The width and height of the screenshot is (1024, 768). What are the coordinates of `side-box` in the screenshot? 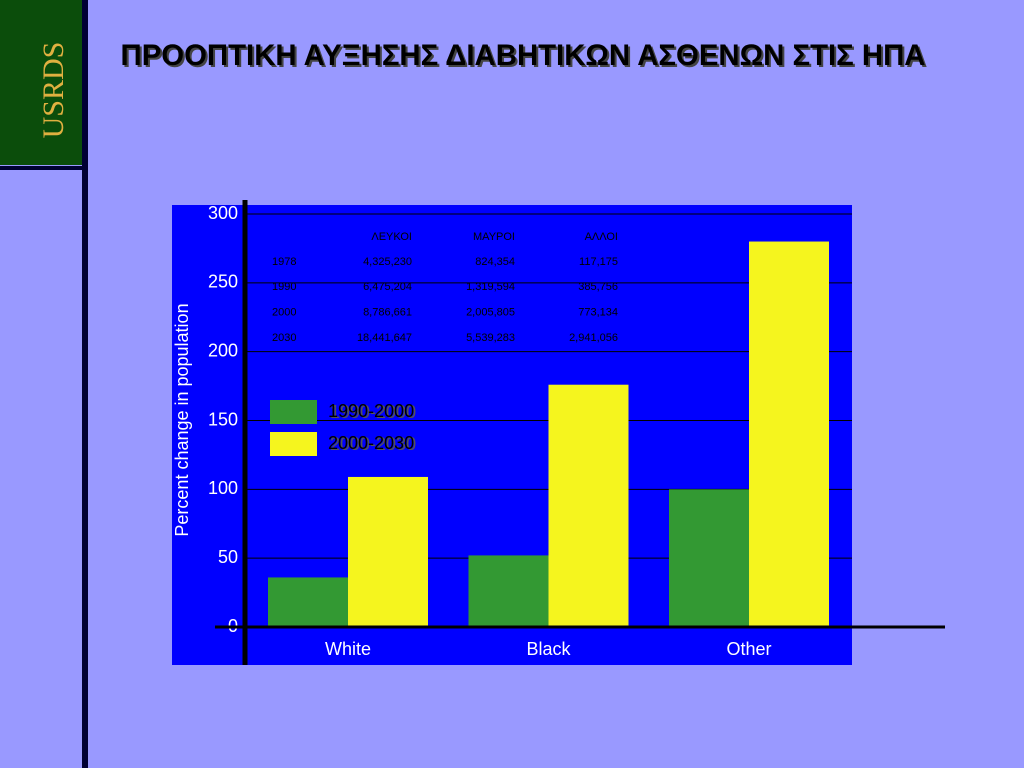 It's located at (42, 82).